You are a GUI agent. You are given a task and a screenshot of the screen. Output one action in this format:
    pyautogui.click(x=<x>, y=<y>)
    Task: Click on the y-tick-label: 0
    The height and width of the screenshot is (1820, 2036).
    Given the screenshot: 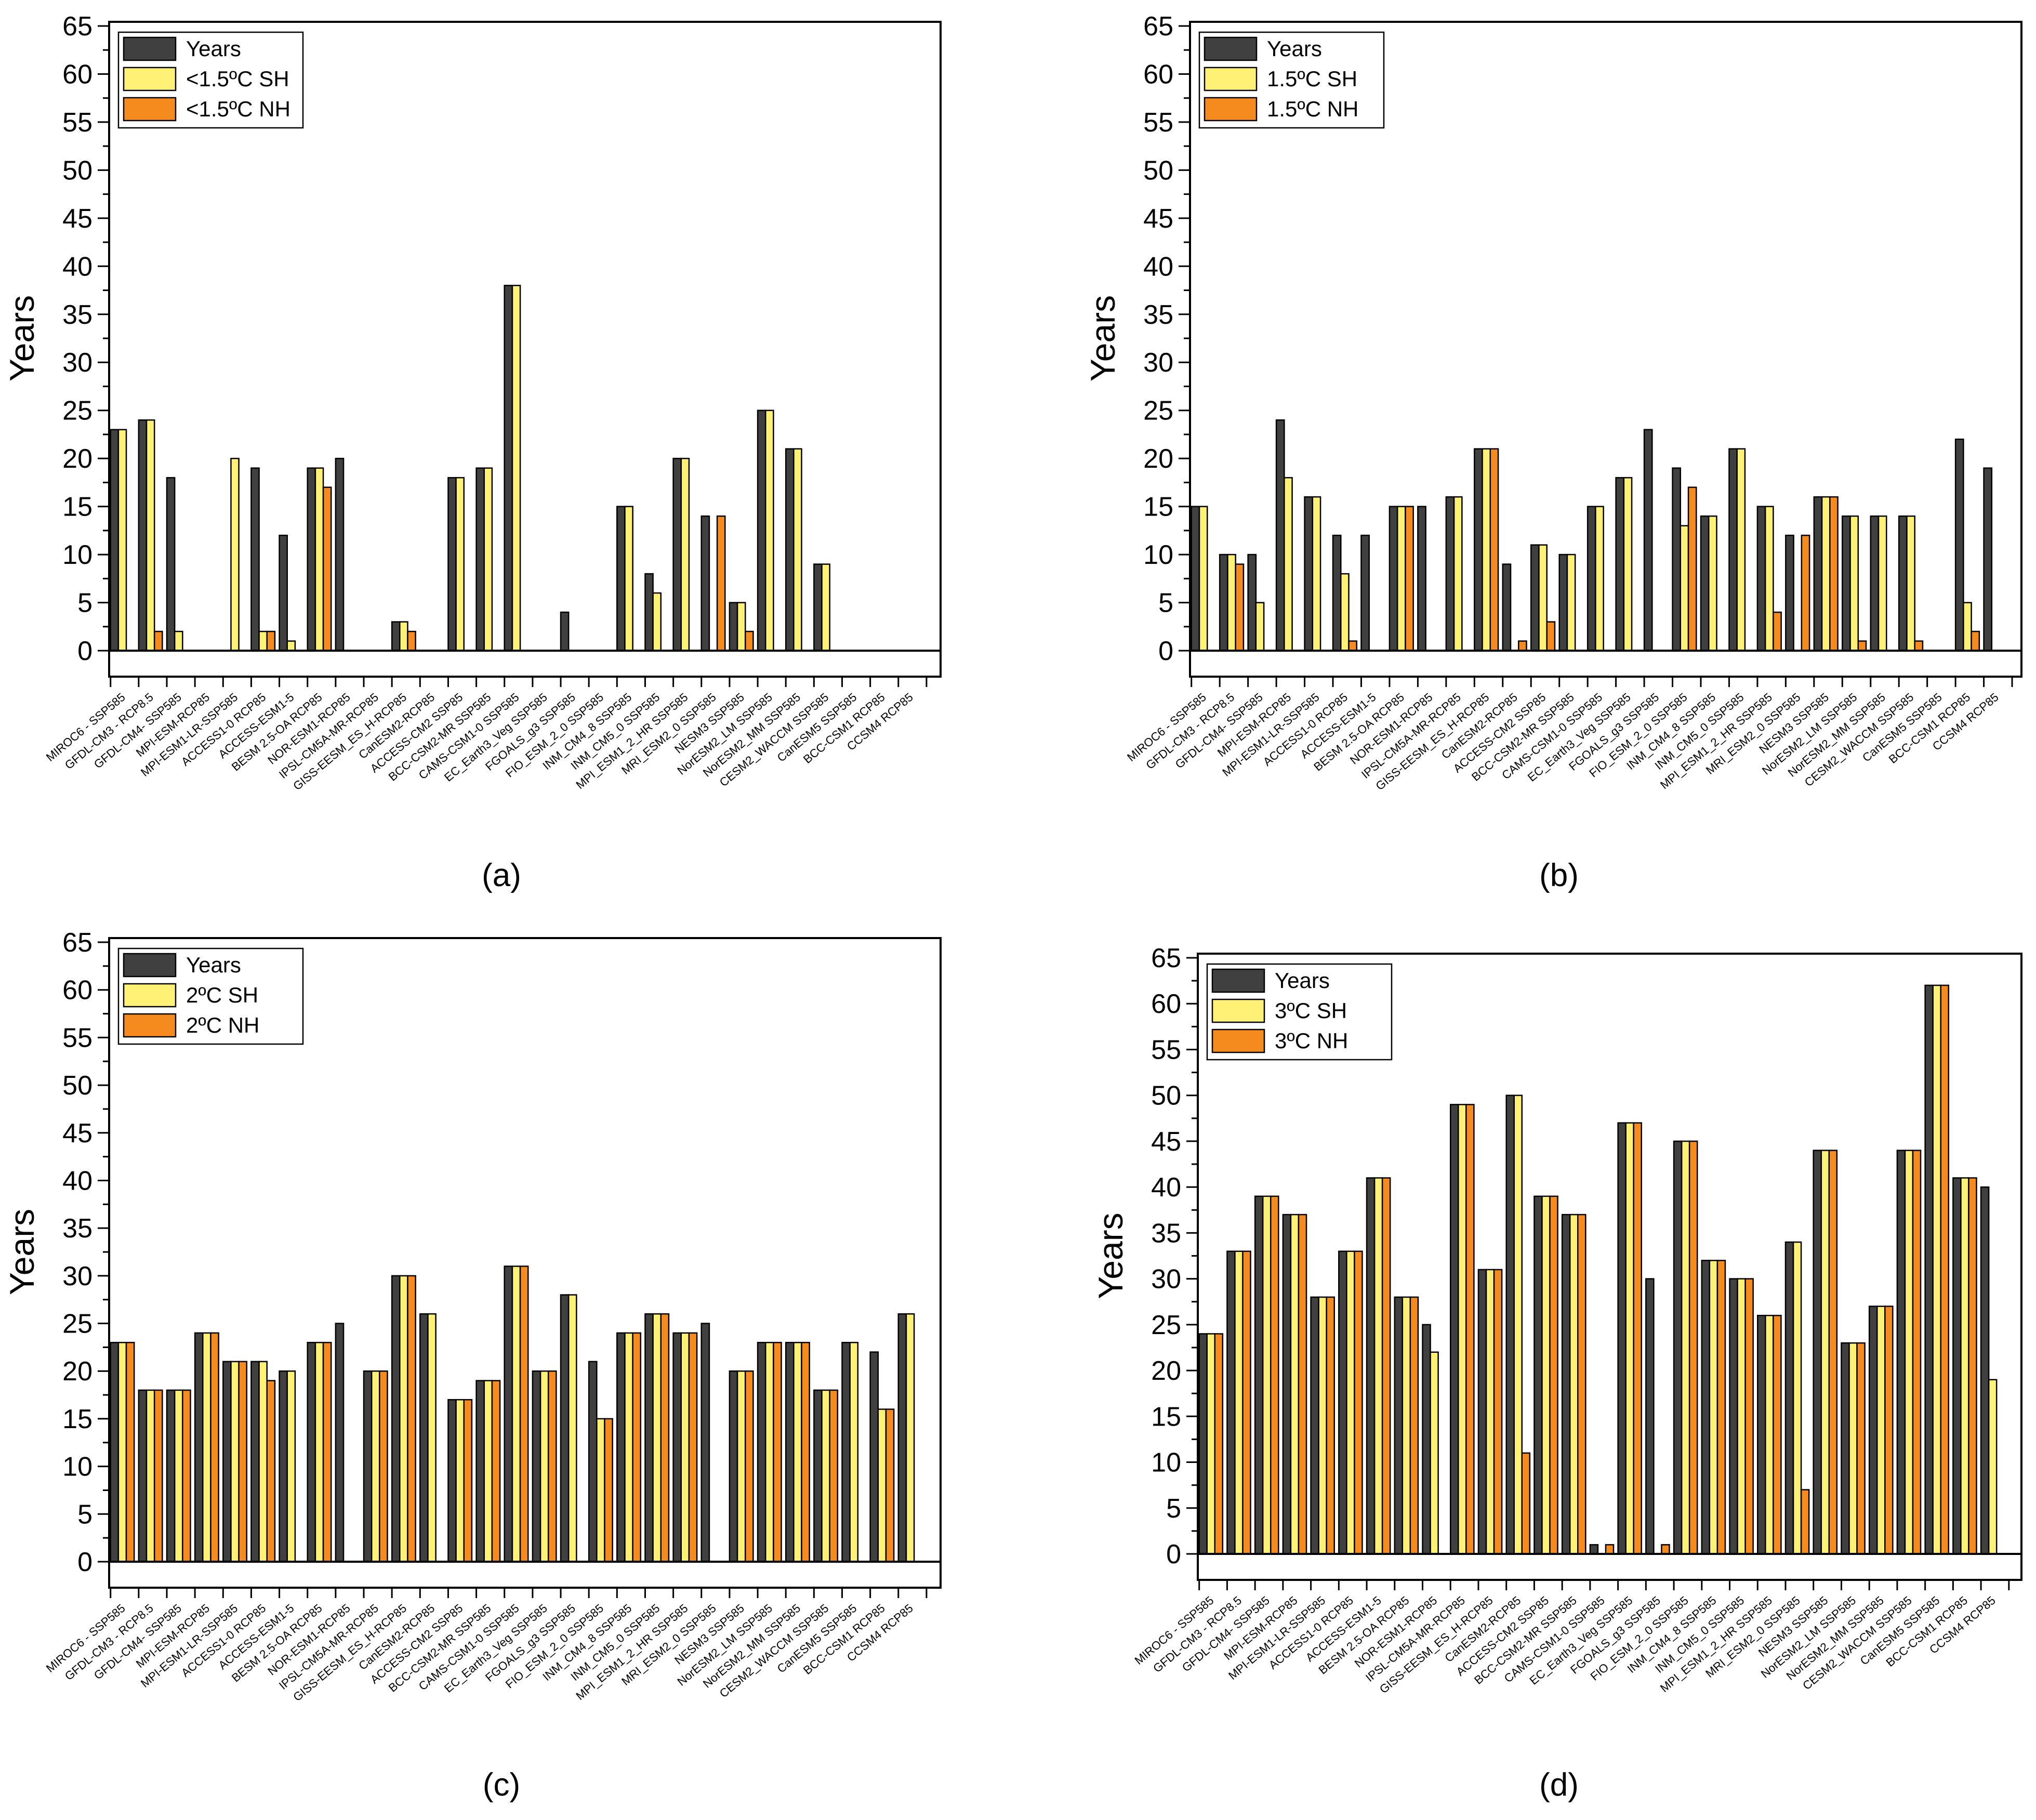 What is the action you would take?
    pyautogui.click(x=1173, y=1554)
    